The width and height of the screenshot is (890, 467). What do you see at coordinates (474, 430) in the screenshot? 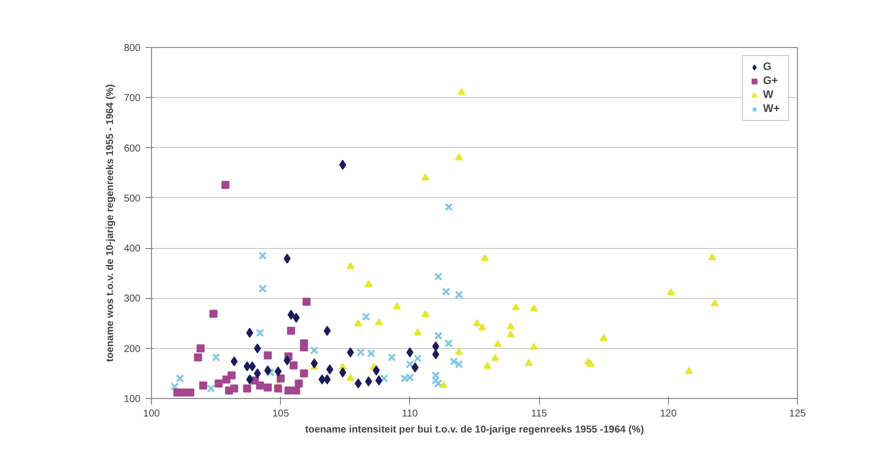
I see `x-axis-title: toename intensiteit per bui t.o.v. de 10-jarige regenreeks 1955 -1964 (%)` at bounding box center [474, 430].